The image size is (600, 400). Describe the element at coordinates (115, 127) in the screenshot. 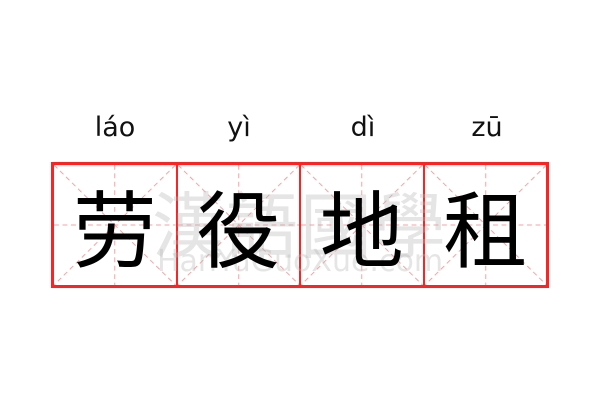

I see `pinyin-1: láo` at that location.